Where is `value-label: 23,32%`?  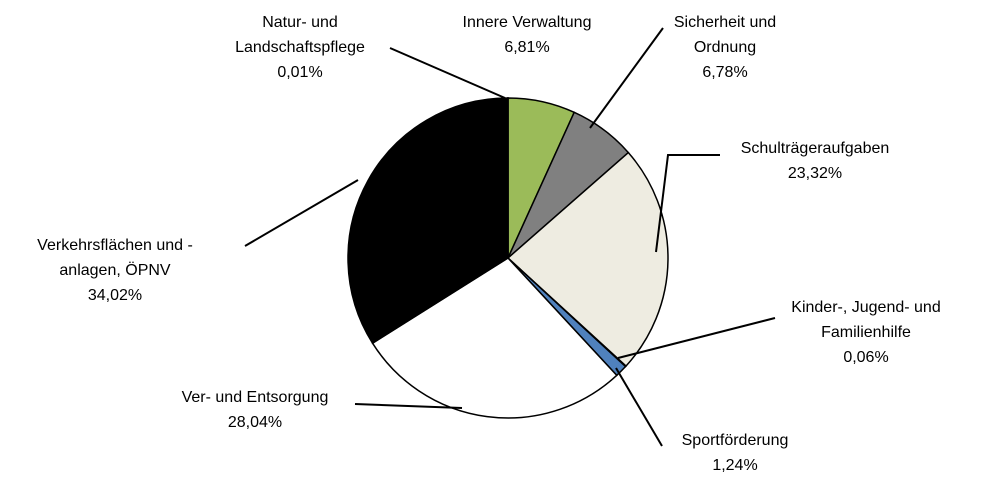
value-label: 23,32% is located at coordinates (815, 173).